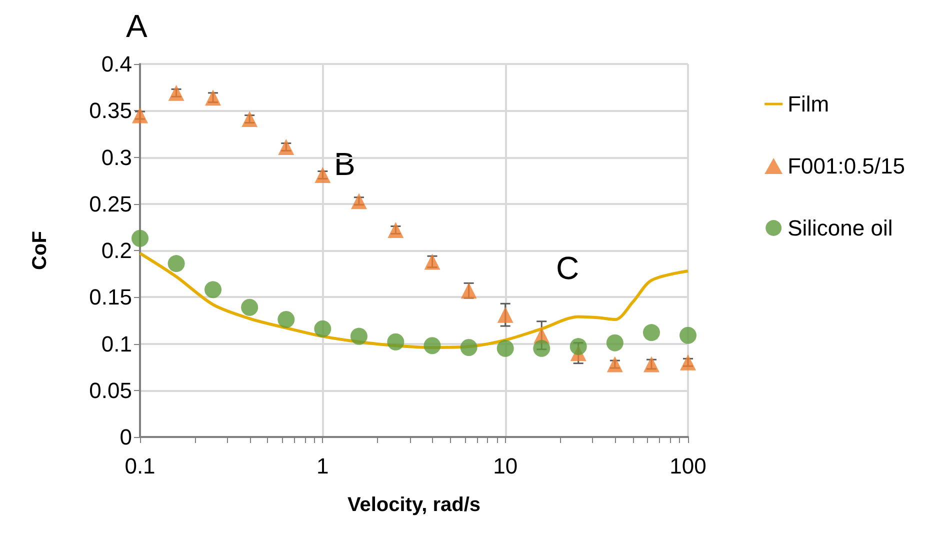  I want to click on x-tick-label: 0.1, so click(140, 466).